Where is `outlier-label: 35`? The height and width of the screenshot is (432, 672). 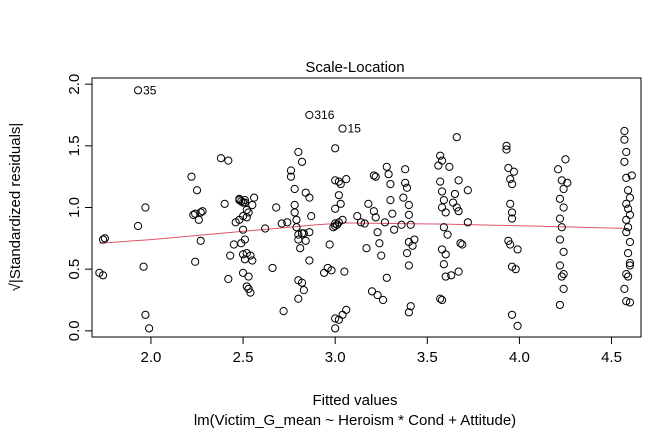 outlier-label: 35 is located at coordinates (150, 90).